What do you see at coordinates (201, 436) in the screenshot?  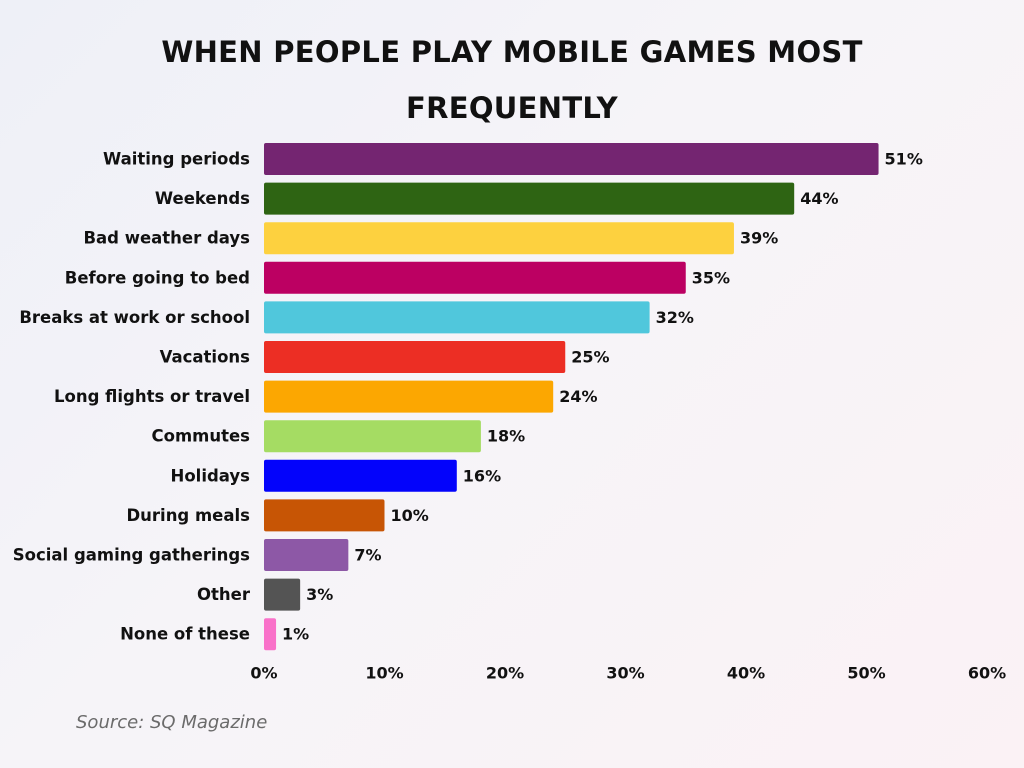 I see `category-label: Commutes` at bounding box center [201, 436].